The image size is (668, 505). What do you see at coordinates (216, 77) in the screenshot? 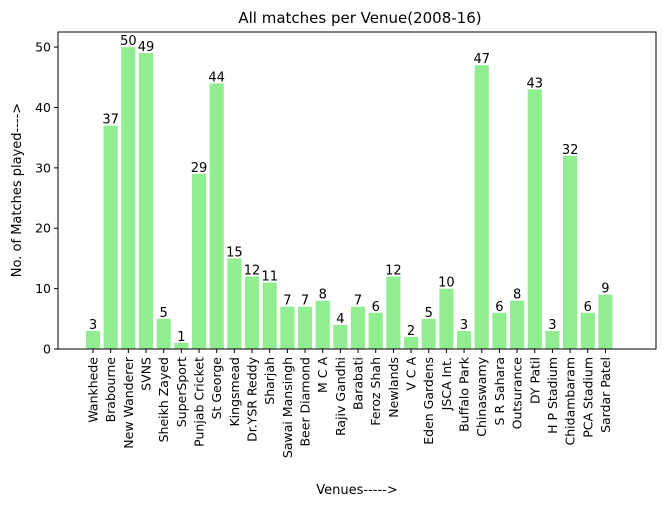
I see `bar-value-label: 44` at bounding box center [216, 77].